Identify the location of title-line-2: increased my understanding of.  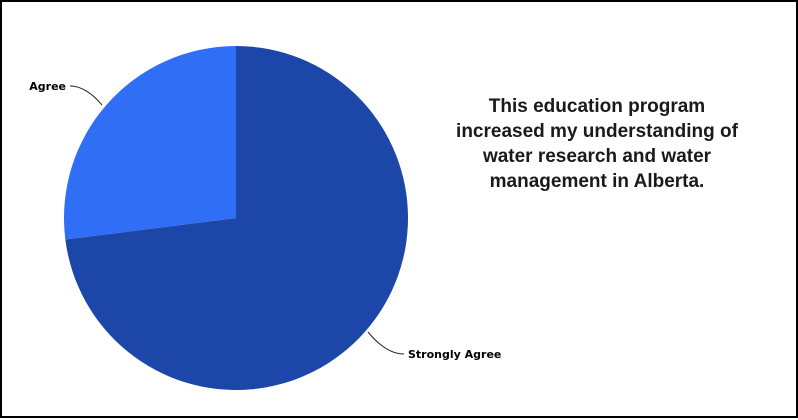
(597, 131).